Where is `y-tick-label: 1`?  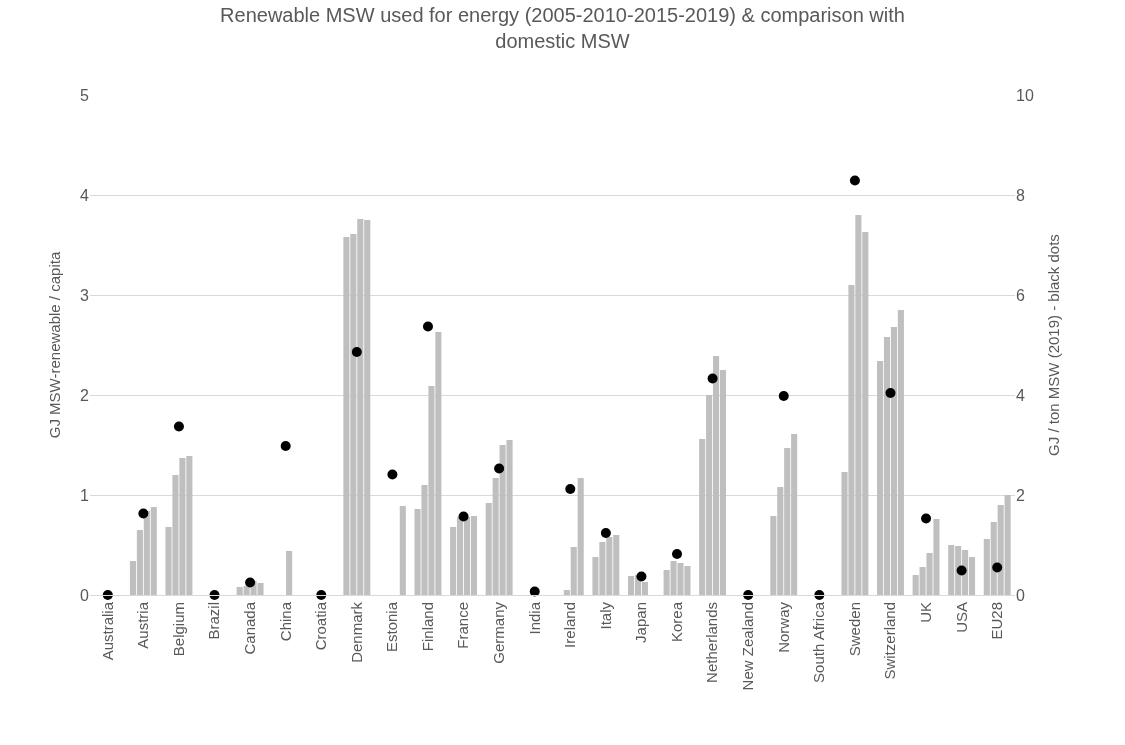 y-tick-label: 1 is located at coordinates (85, 495).